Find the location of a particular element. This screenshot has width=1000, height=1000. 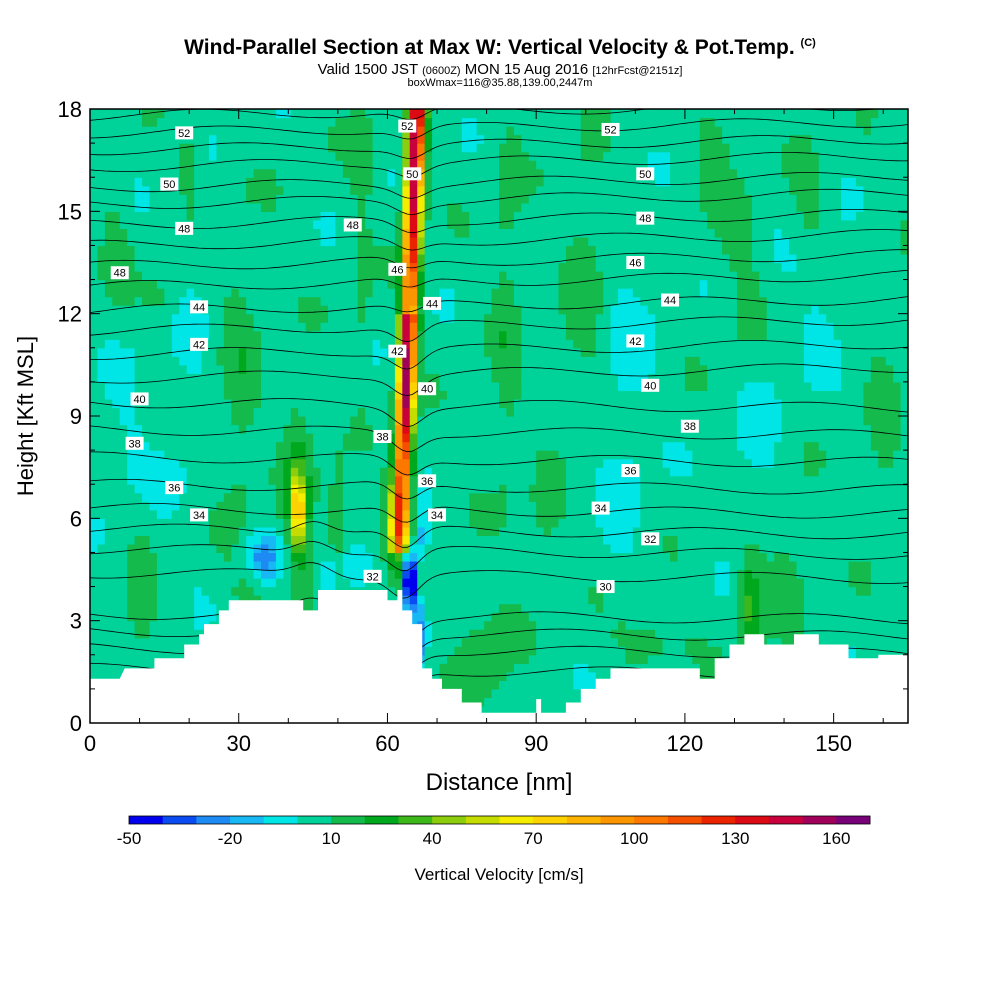

isentrope-label-text: 50 is located at coordinates (169, 185).